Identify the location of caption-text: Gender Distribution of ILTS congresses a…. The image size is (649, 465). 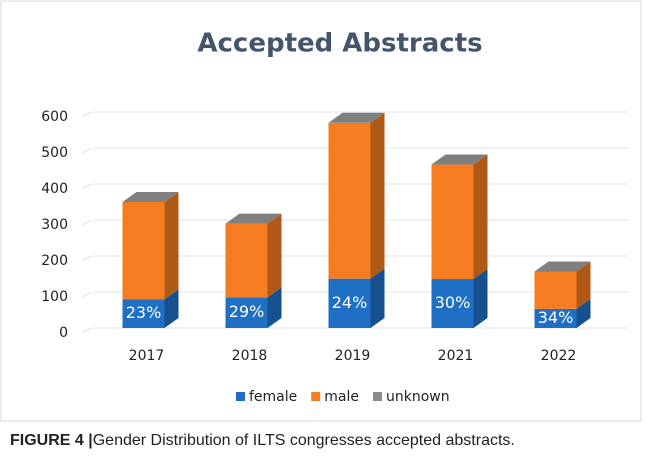
(303, 440).